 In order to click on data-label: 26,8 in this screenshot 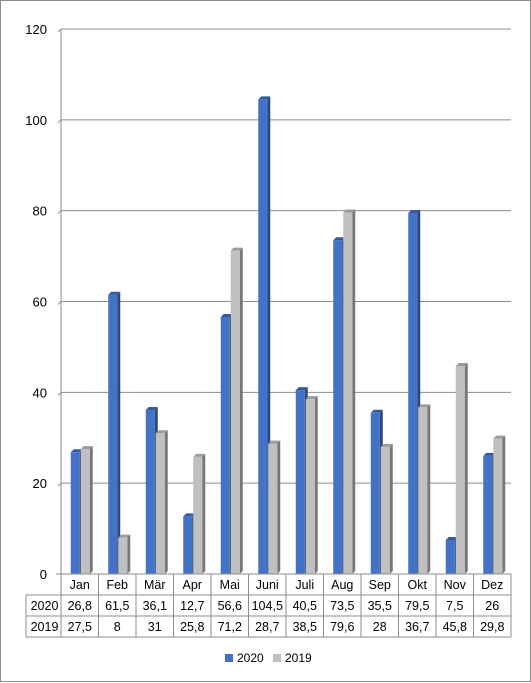, I will do `click(80, 606)`.